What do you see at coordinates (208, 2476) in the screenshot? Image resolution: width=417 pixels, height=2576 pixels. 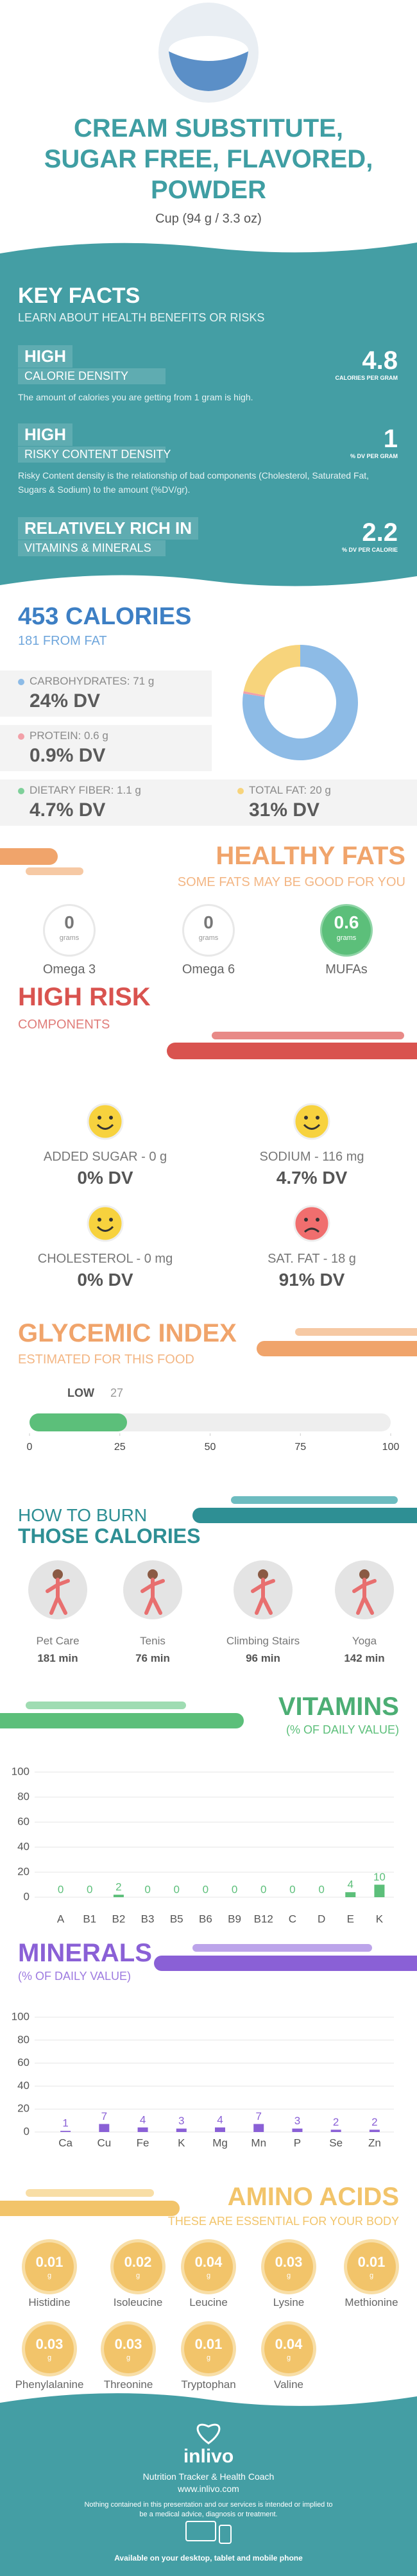 I see `tagline: Nutrition Tracker & Health Coach` at bounding box center [208, 2476].